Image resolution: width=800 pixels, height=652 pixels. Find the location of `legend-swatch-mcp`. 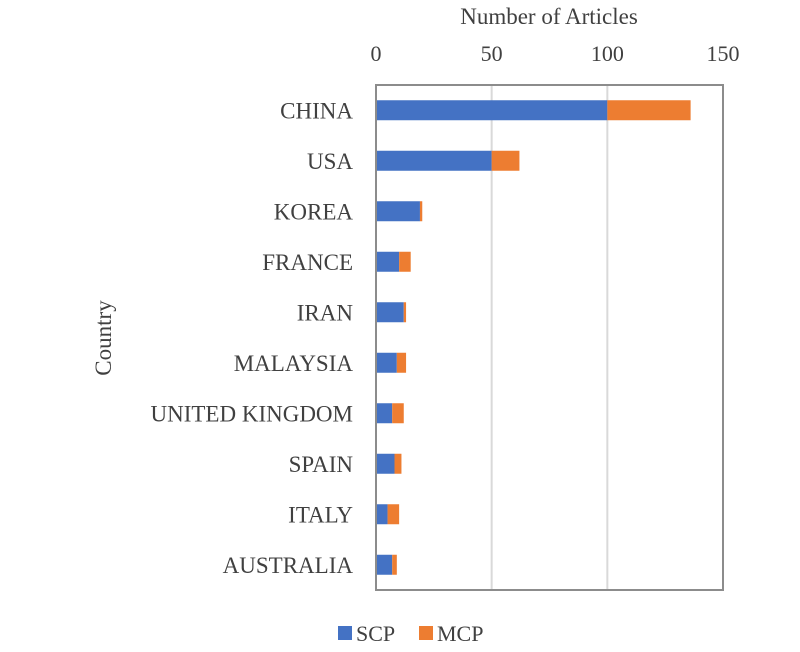

legend-swatch-mcp is located at coordinates (426, 633).